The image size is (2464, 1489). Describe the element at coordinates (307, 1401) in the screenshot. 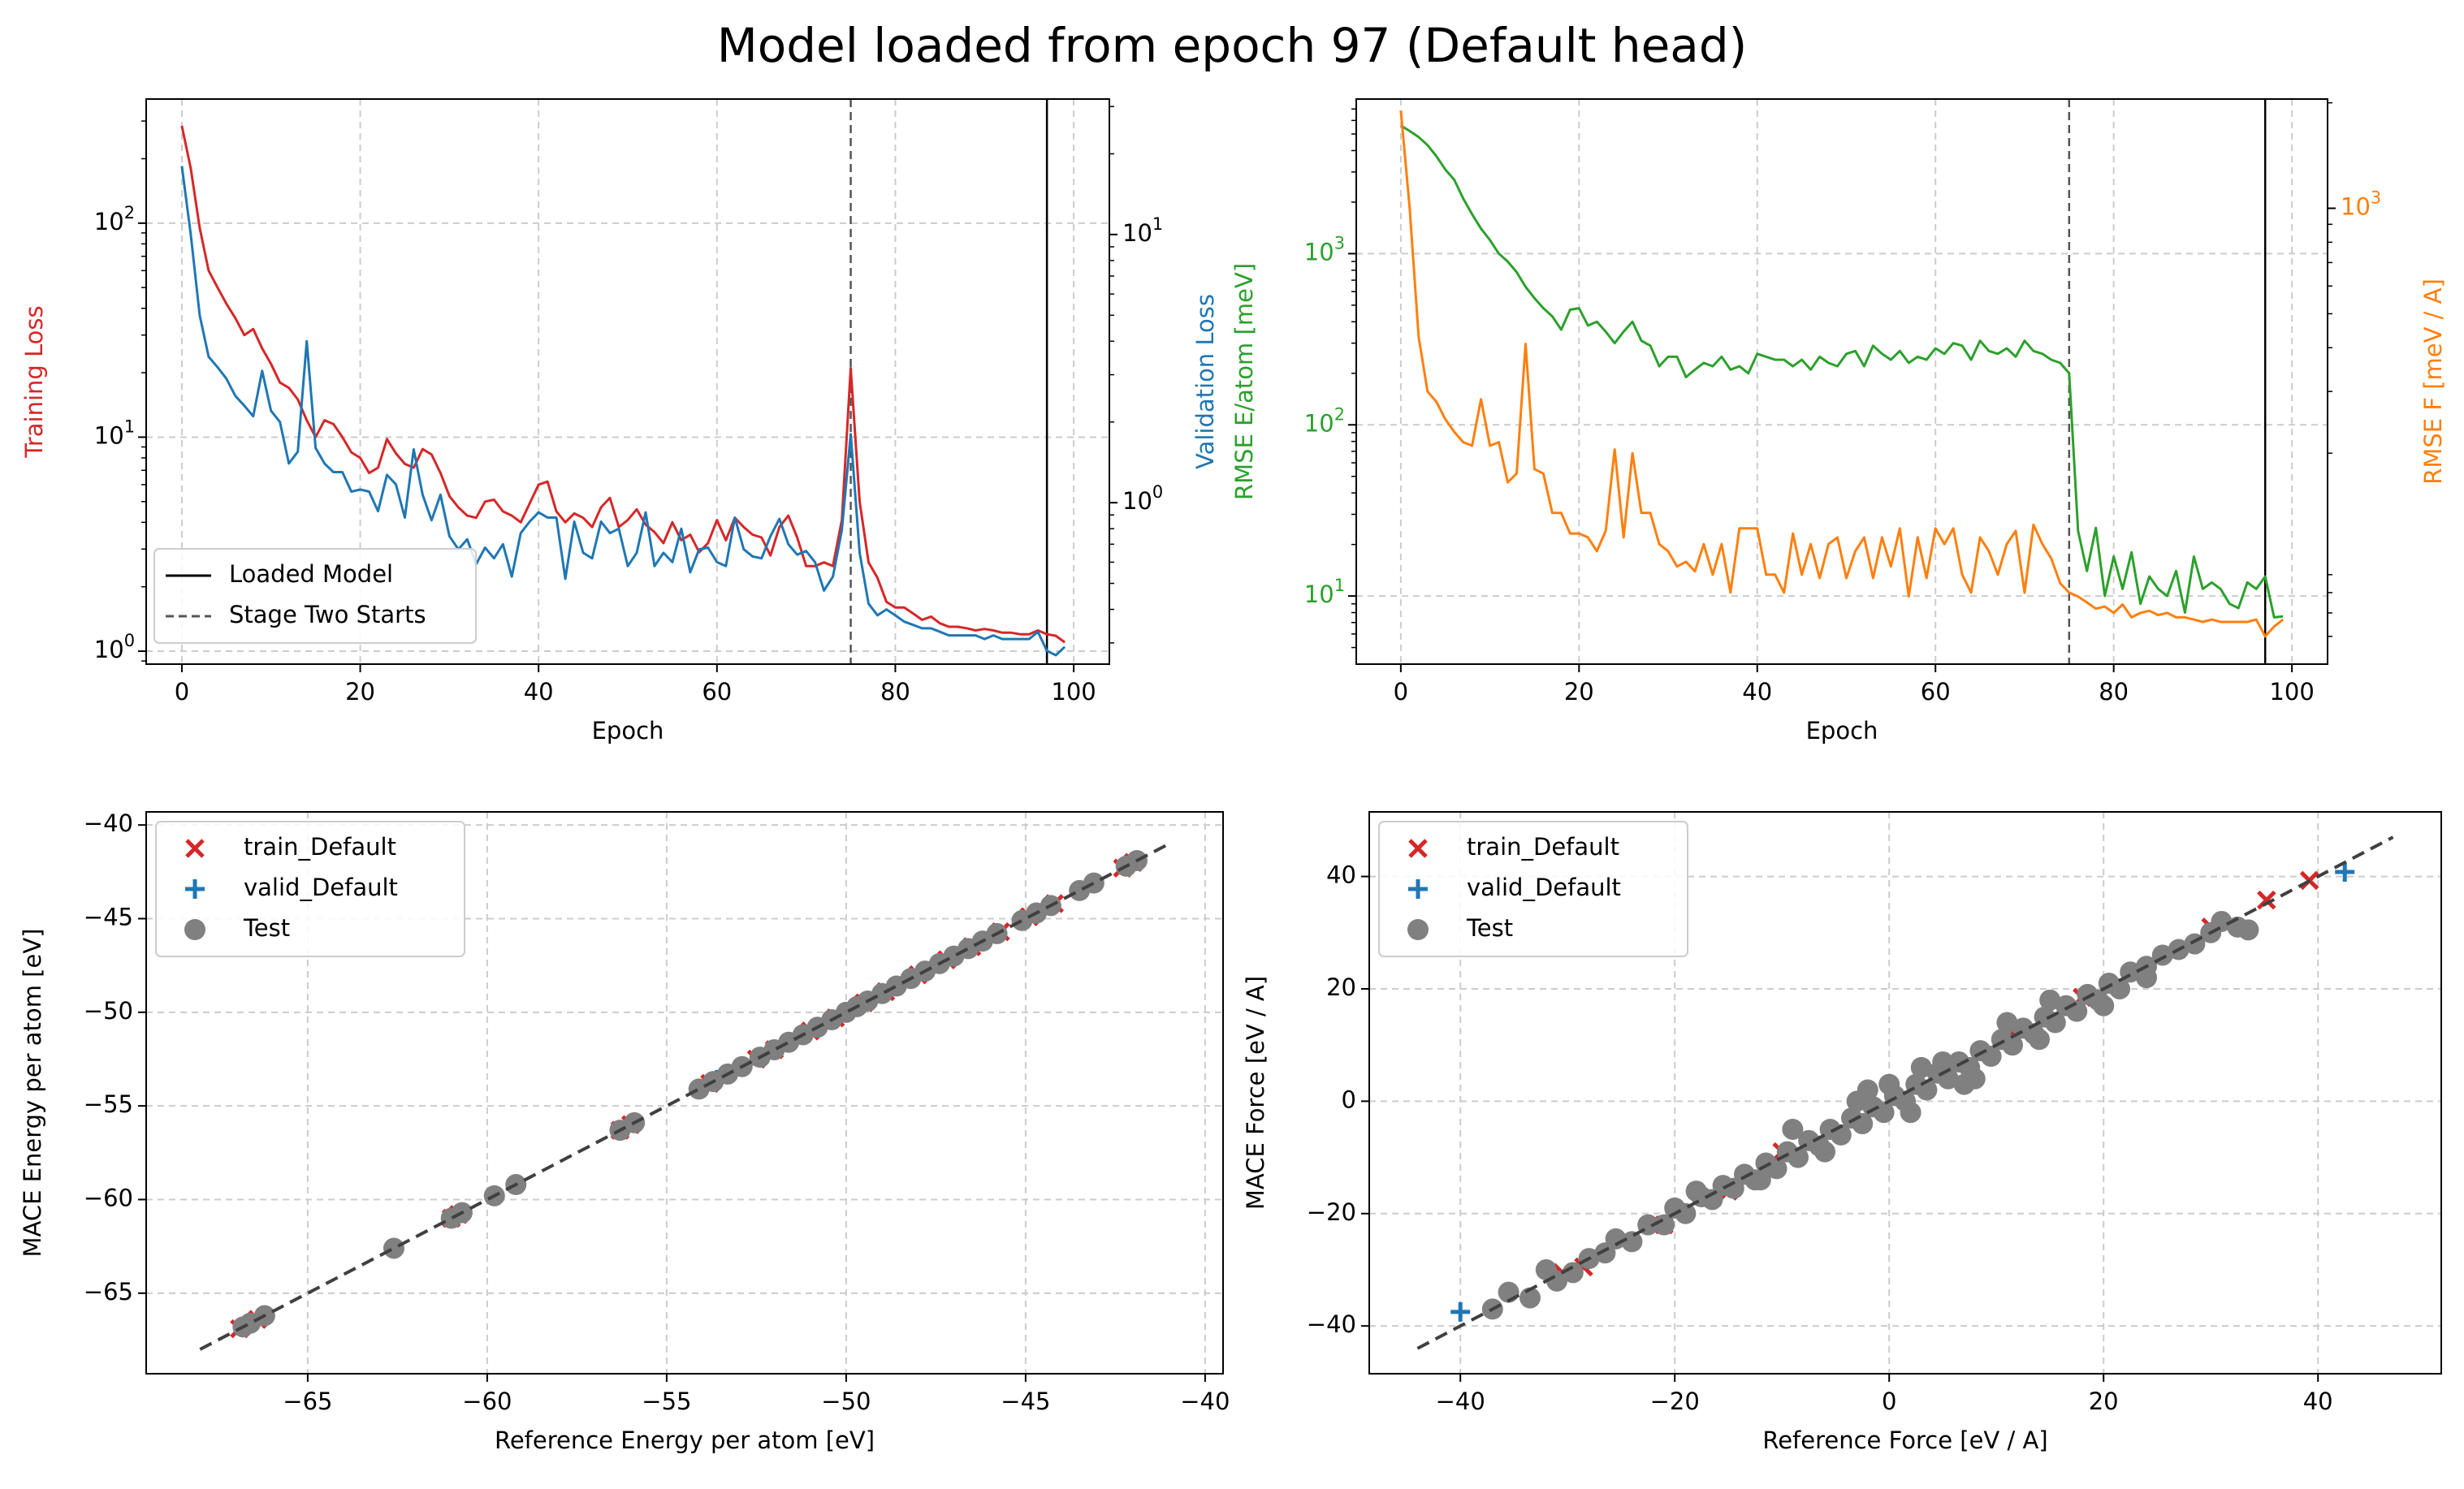

I see `x-tick-label: −65` at that location.